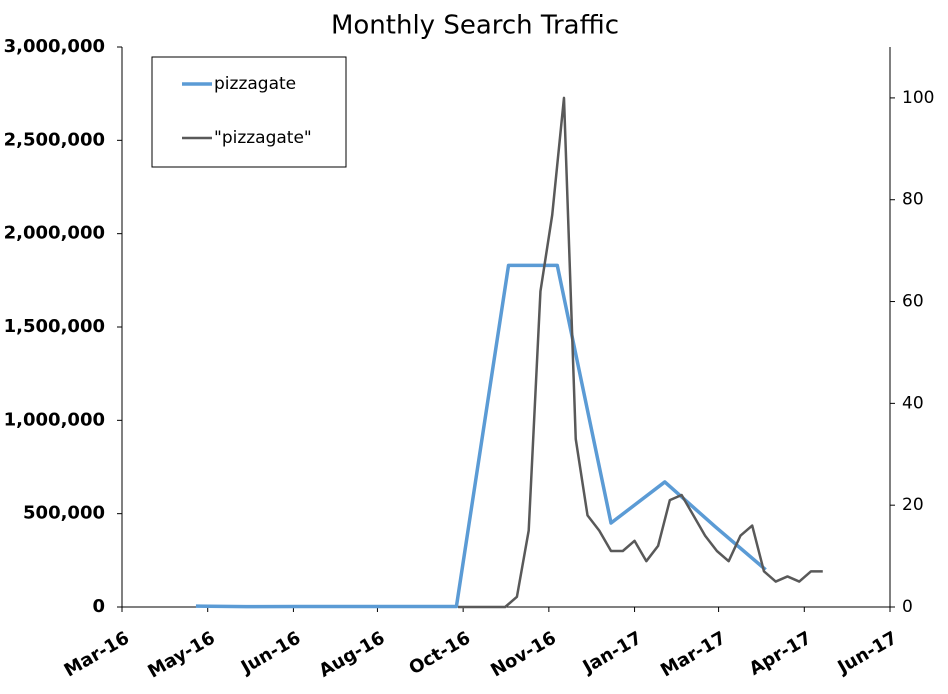 The width and height of the screenshot is (948, 694). Describe the element at coordinates (64, 513) in the screenshot. I see `y-tick-label: 500,000` at that location.